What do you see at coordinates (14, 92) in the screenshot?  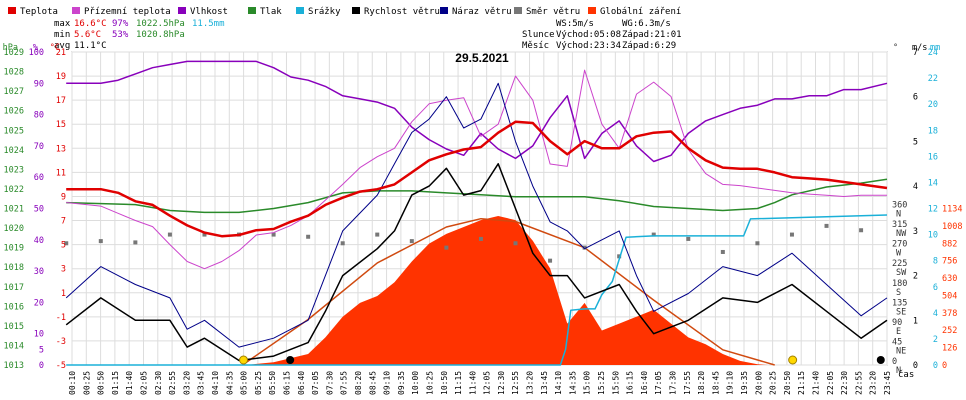 I see `y-tick-label-hpa: 1027` at bounding box center [14, 92].